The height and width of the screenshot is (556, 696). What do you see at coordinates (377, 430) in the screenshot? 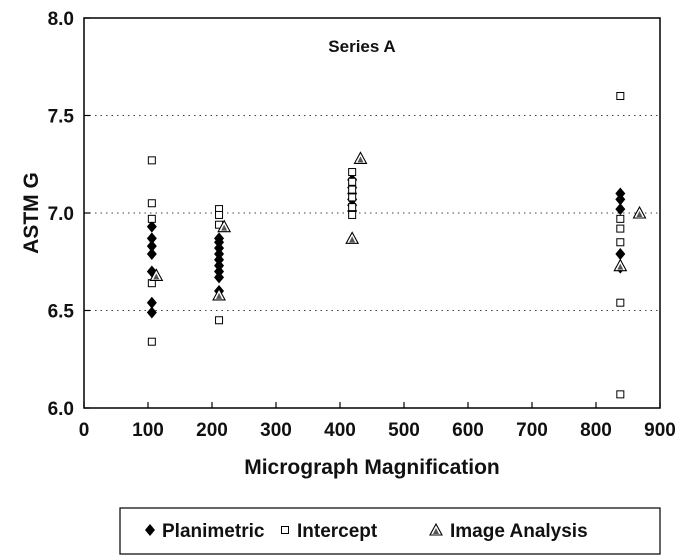
I see `x-tick-labels: 0 100 200 300 400 500 600 700 800 900` at bounding box center [377, 430].